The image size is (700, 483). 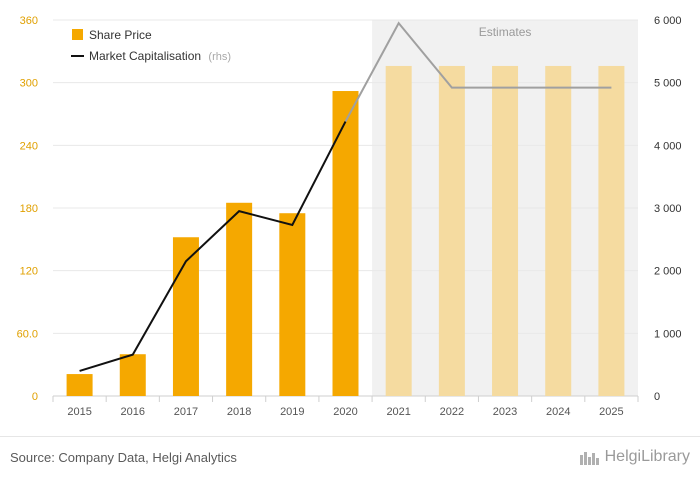 What do you see at coordinates (505, 412) in the screenshot?
I see `x-tick-label: 2023` at bounding box center [505, 412].